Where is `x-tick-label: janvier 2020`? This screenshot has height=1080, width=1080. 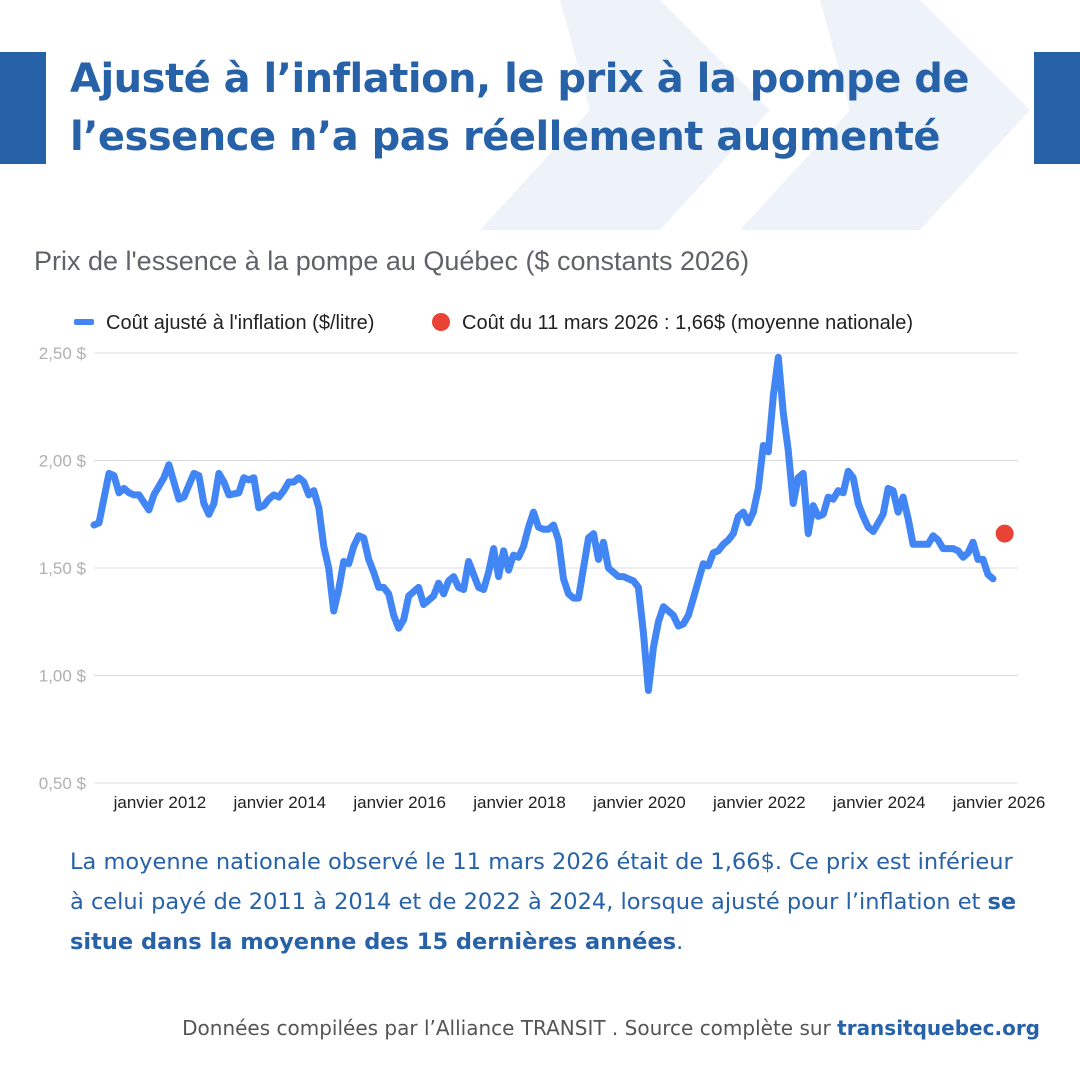
x-tick-label: janvier 2020 is located at coordinates (639, 802).